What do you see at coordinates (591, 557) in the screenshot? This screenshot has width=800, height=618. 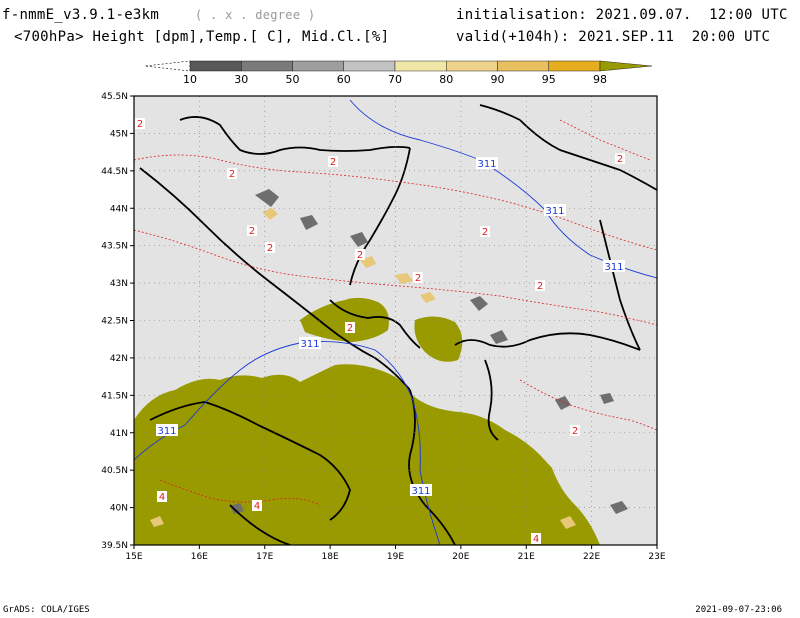 I see `x-tick-label: 22E` at bounding box center [591, 557].